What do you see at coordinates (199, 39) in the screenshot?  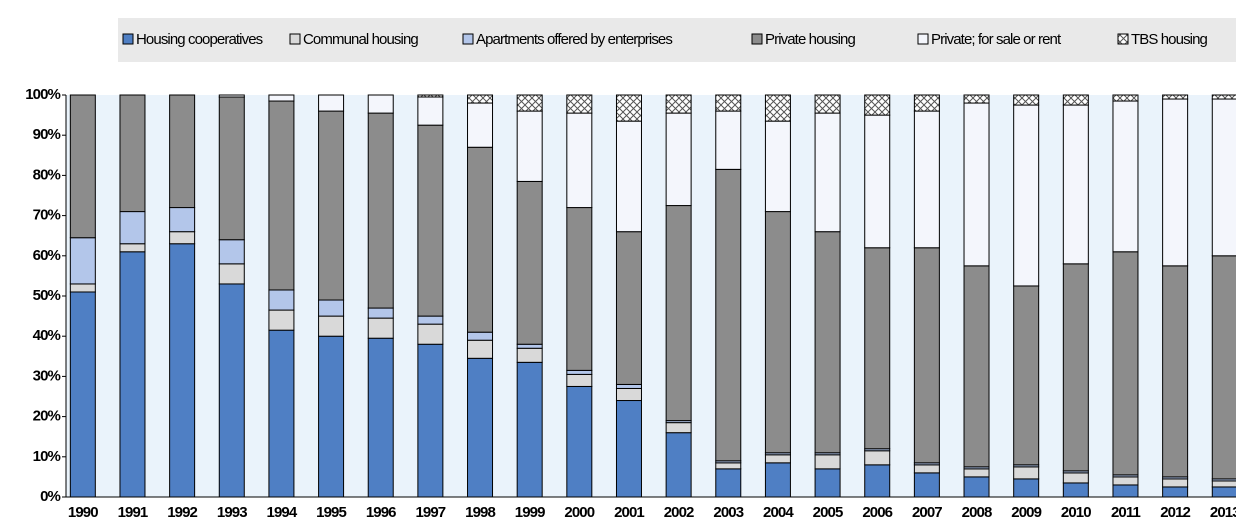 I see `legend-label: Housing cooperatives` at bounding box center [199, 39].